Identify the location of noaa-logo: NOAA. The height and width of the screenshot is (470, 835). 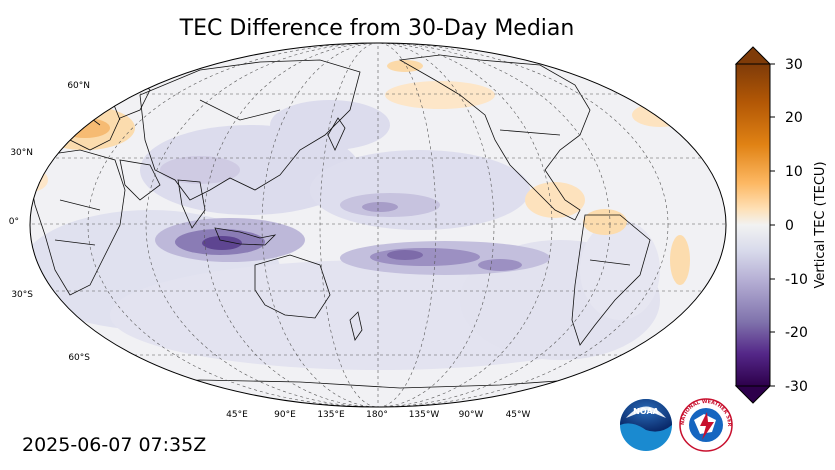
(646, 425).